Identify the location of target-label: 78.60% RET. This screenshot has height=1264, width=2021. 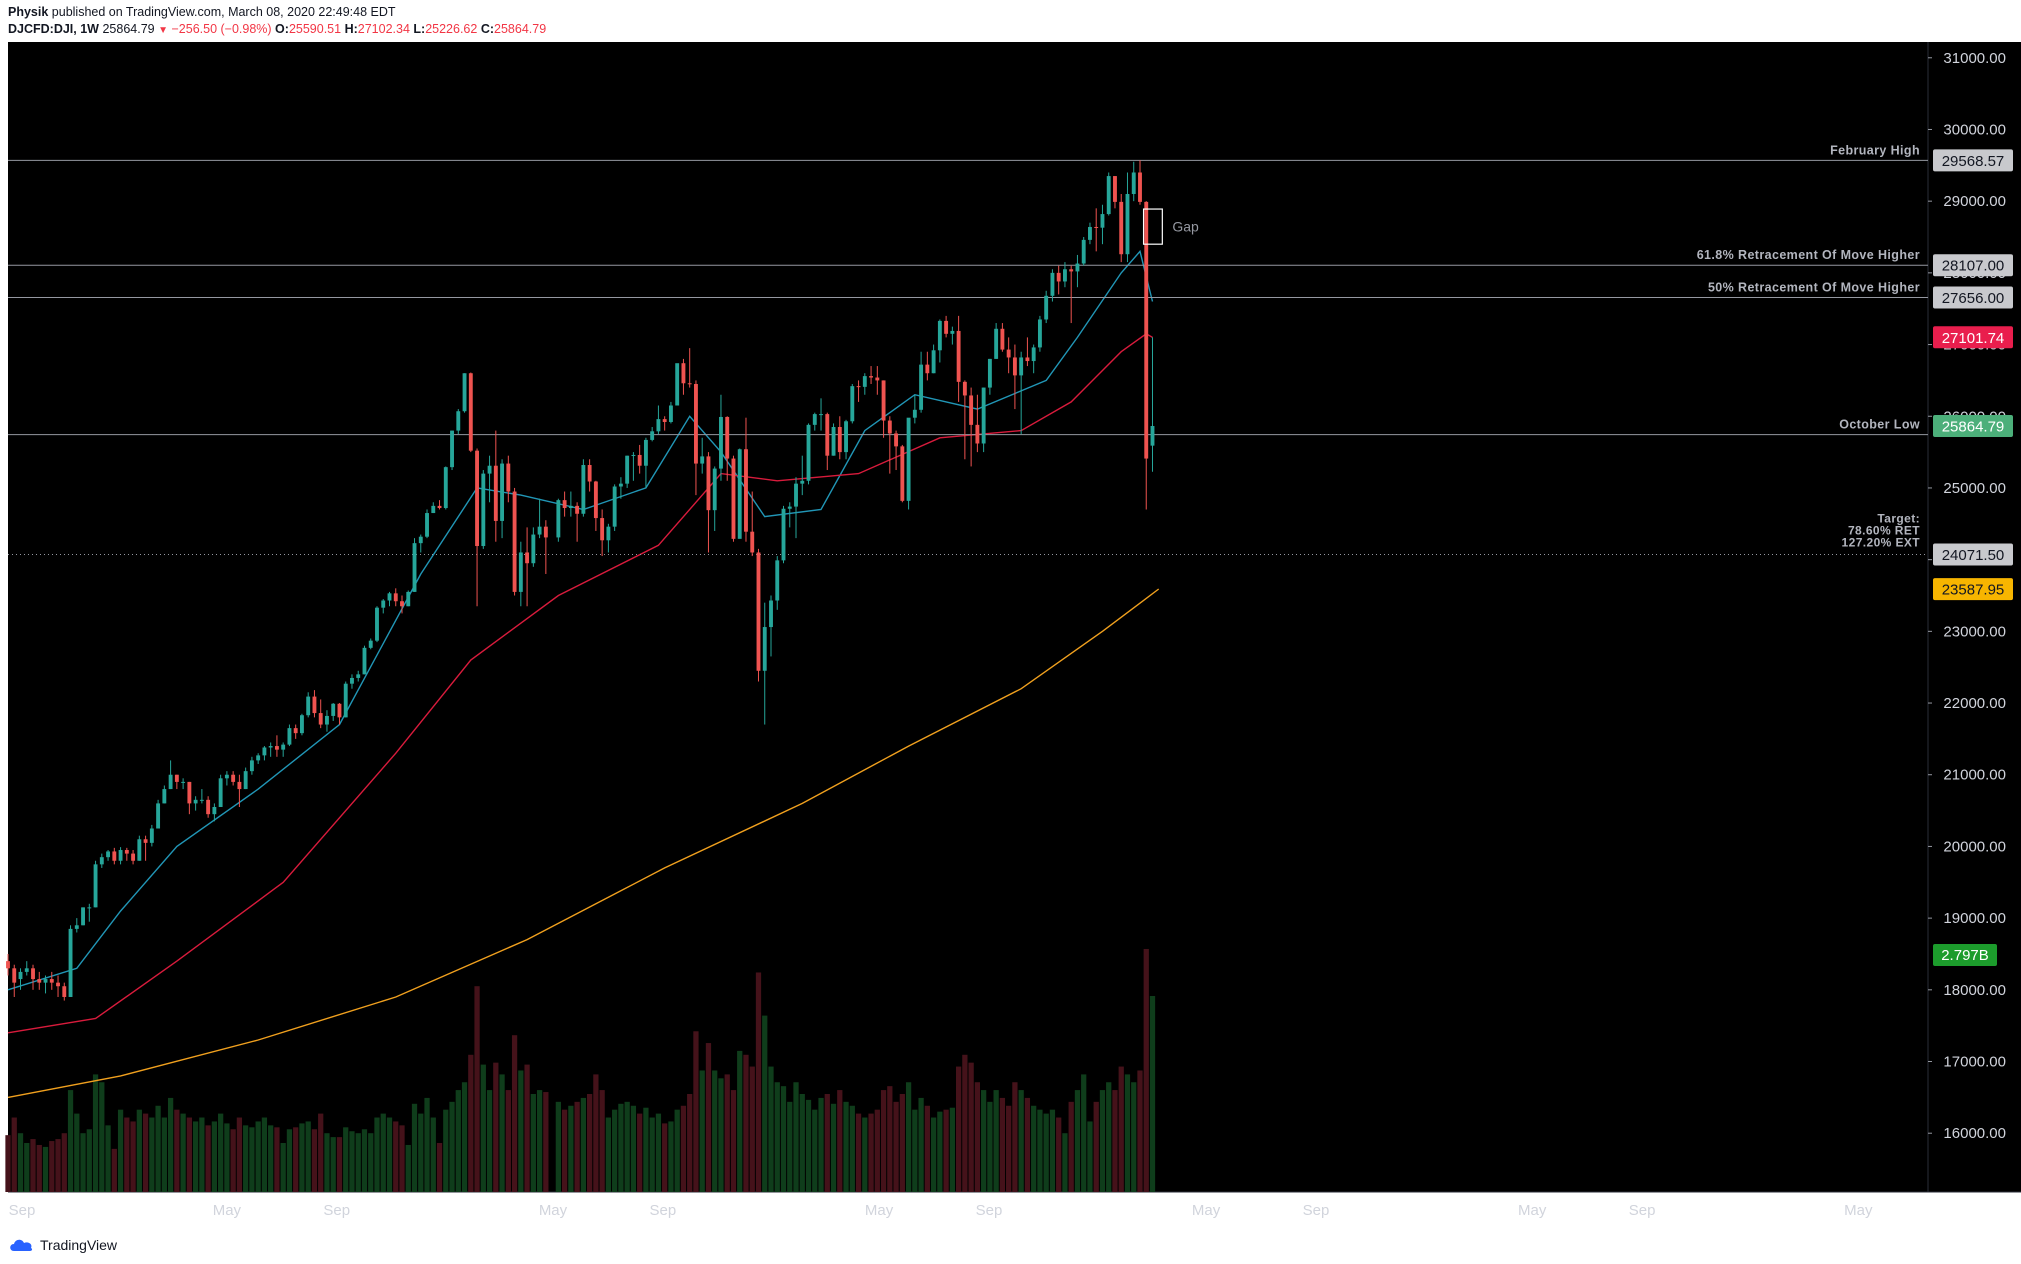
(1884, 531).